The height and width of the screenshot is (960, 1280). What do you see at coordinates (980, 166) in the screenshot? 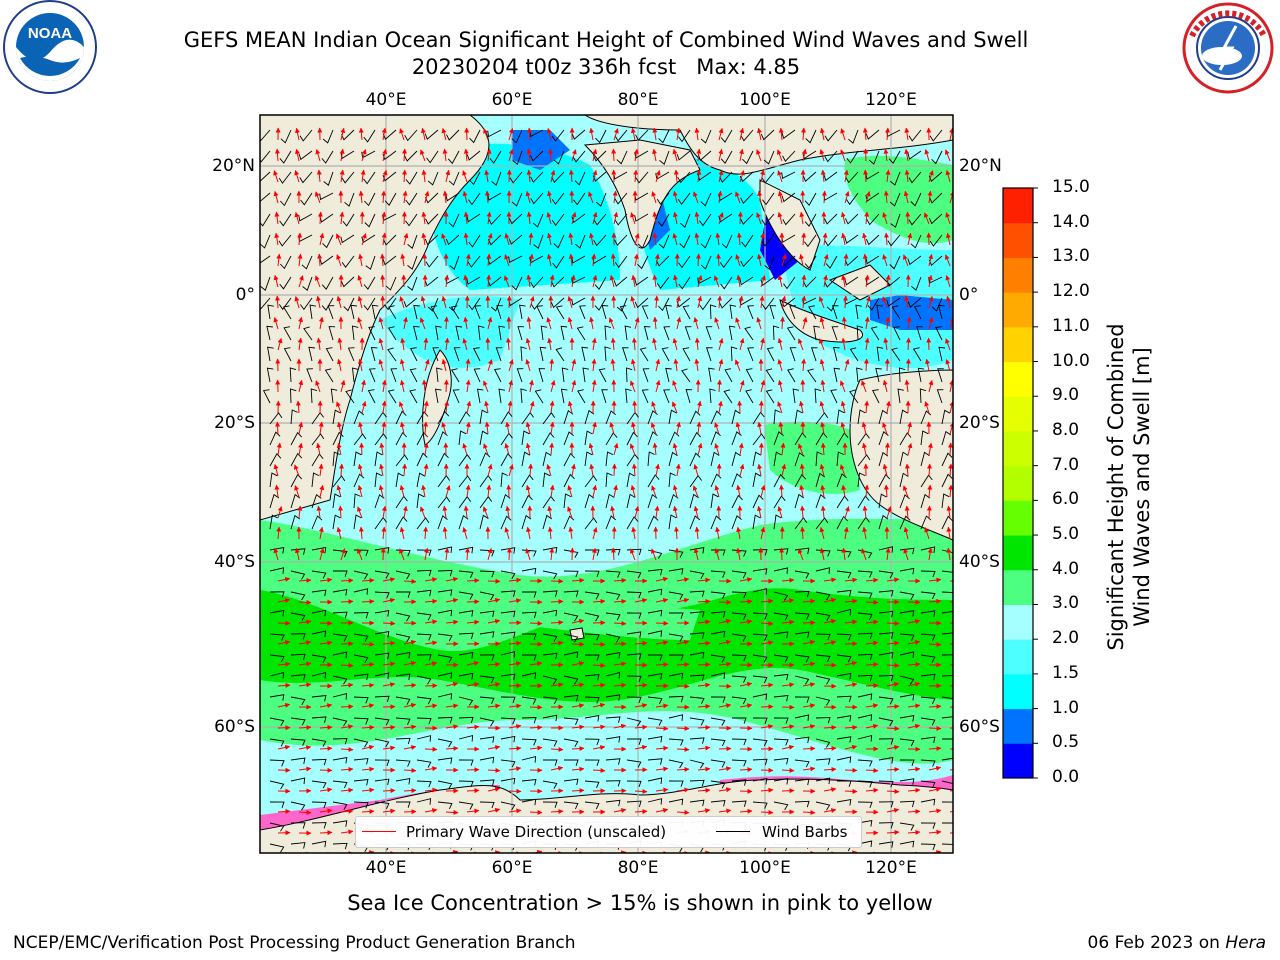
I see `lat-label-right: 20°N` at bounding box center [980, 166].